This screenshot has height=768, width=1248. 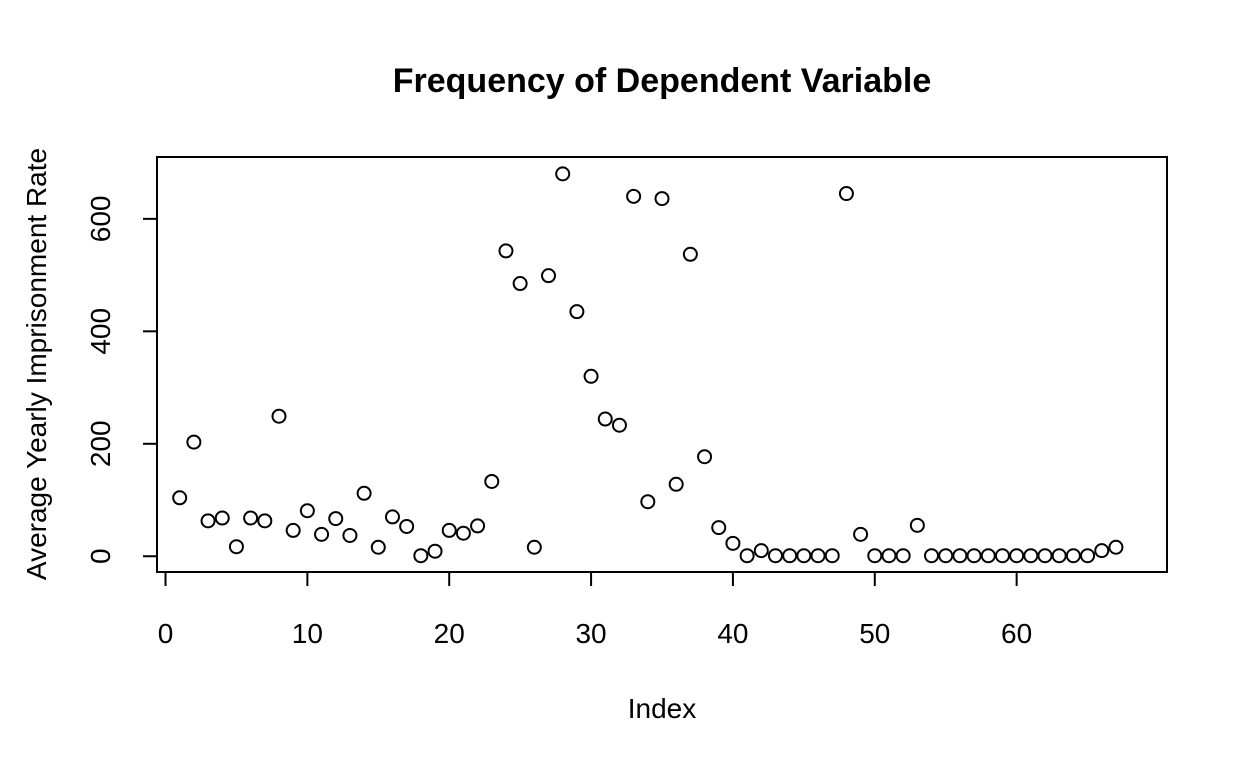 What do you see at coordinates (874, 633) in the screenshot?
I see `x-tick-label: 50` at bounding box center [874, 633].